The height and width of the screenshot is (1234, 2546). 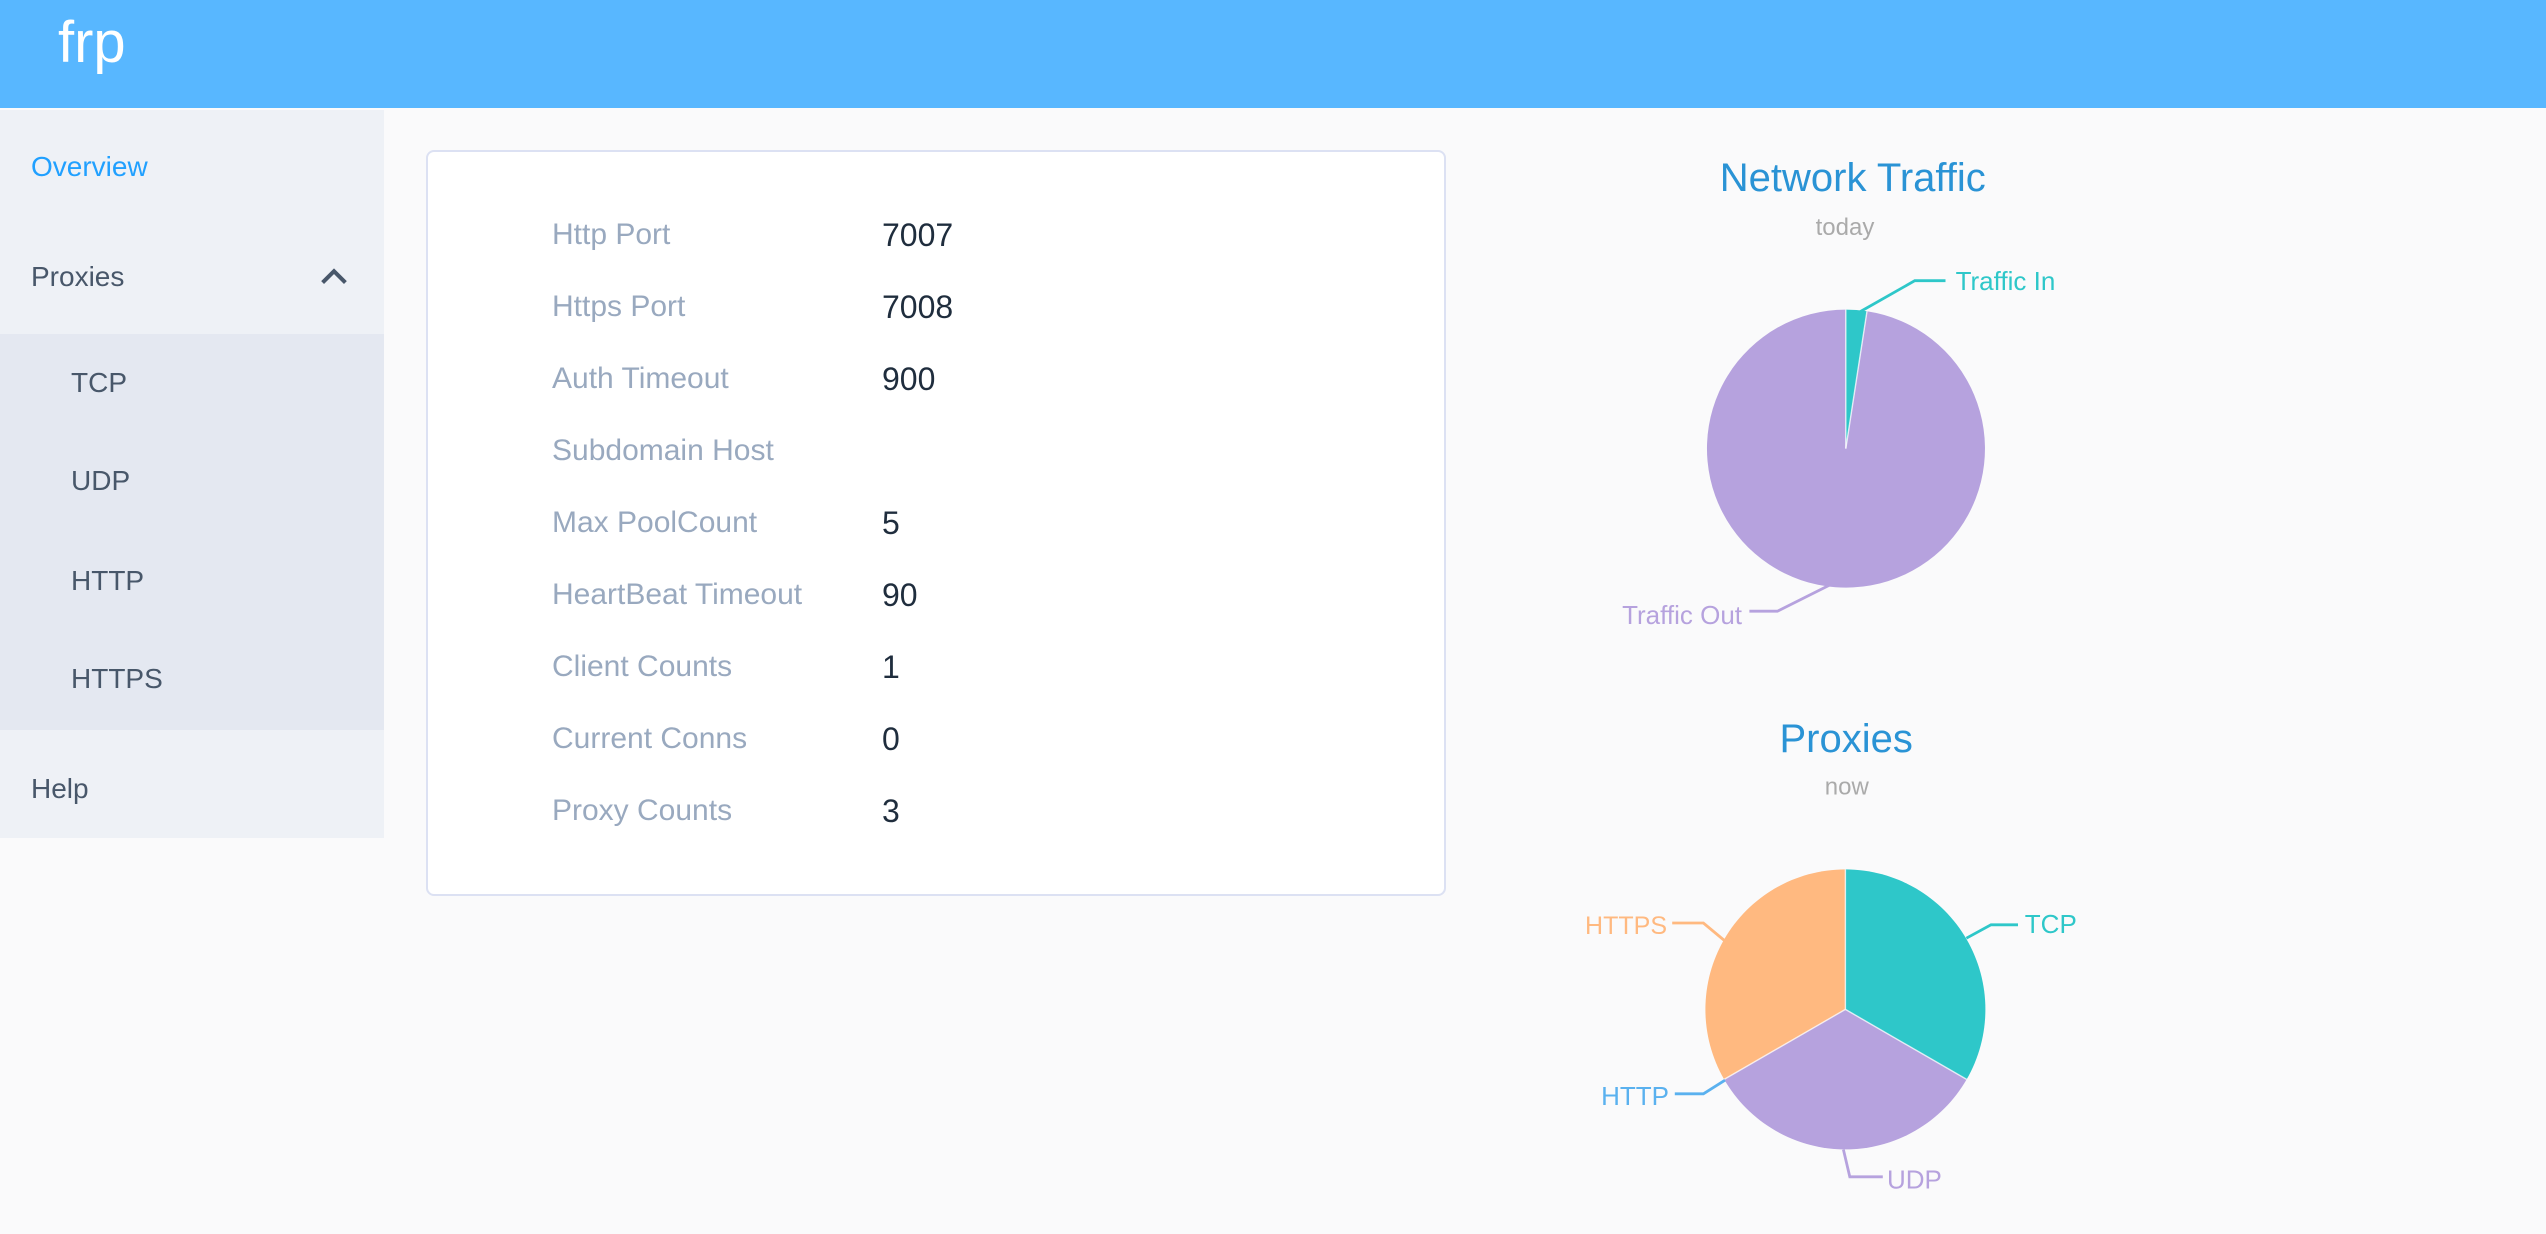 I want to click on svg-text: UDP, so click(x=1914, y=1179).